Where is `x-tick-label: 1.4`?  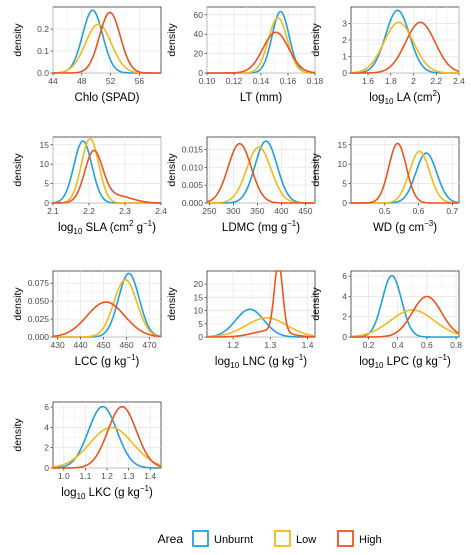
x-tick-label: 1.4 is located at coordinates (308, 345).